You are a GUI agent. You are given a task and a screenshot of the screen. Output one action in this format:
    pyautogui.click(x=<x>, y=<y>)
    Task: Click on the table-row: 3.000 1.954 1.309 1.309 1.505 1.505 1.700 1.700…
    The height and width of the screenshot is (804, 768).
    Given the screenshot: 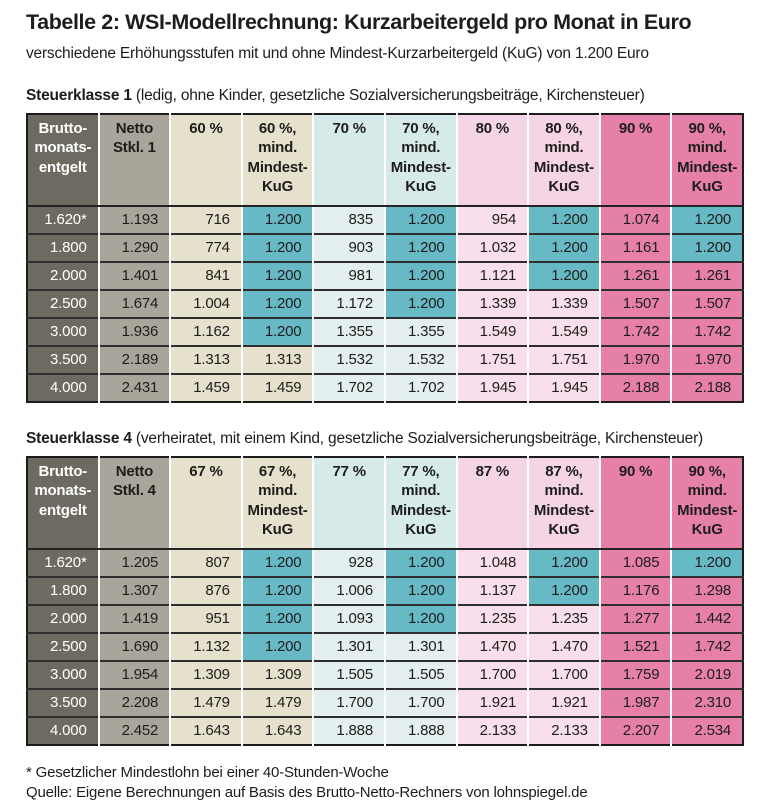 What is the action you would take?
    pyautogui.click(x=385, y=674)
    